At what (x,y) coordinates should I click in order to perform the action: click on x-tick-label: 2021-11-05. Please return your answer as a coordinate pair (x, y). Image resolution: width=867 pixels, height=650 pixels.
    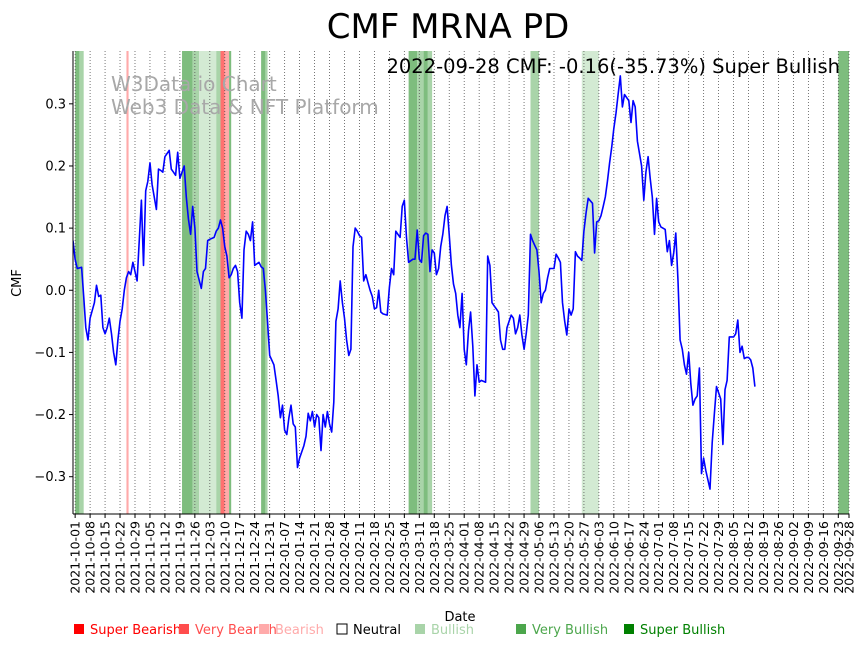
    Looking at the image, I should click on (149, 557).